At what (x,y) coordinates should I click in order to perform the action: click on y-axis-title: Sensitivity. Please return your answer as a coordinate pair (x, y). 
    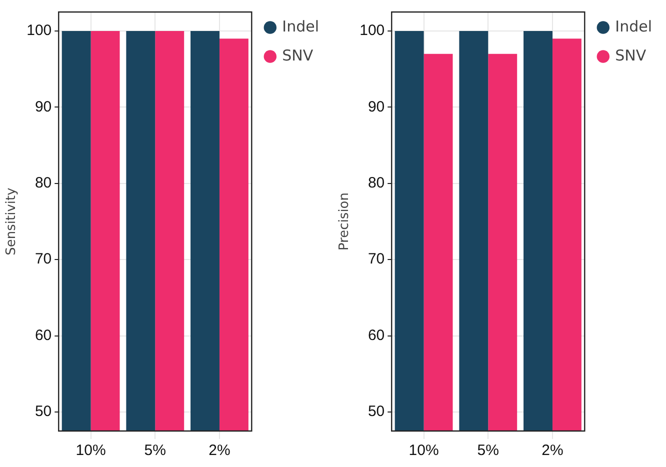
    Looking at the image, I should click on (12, 221).